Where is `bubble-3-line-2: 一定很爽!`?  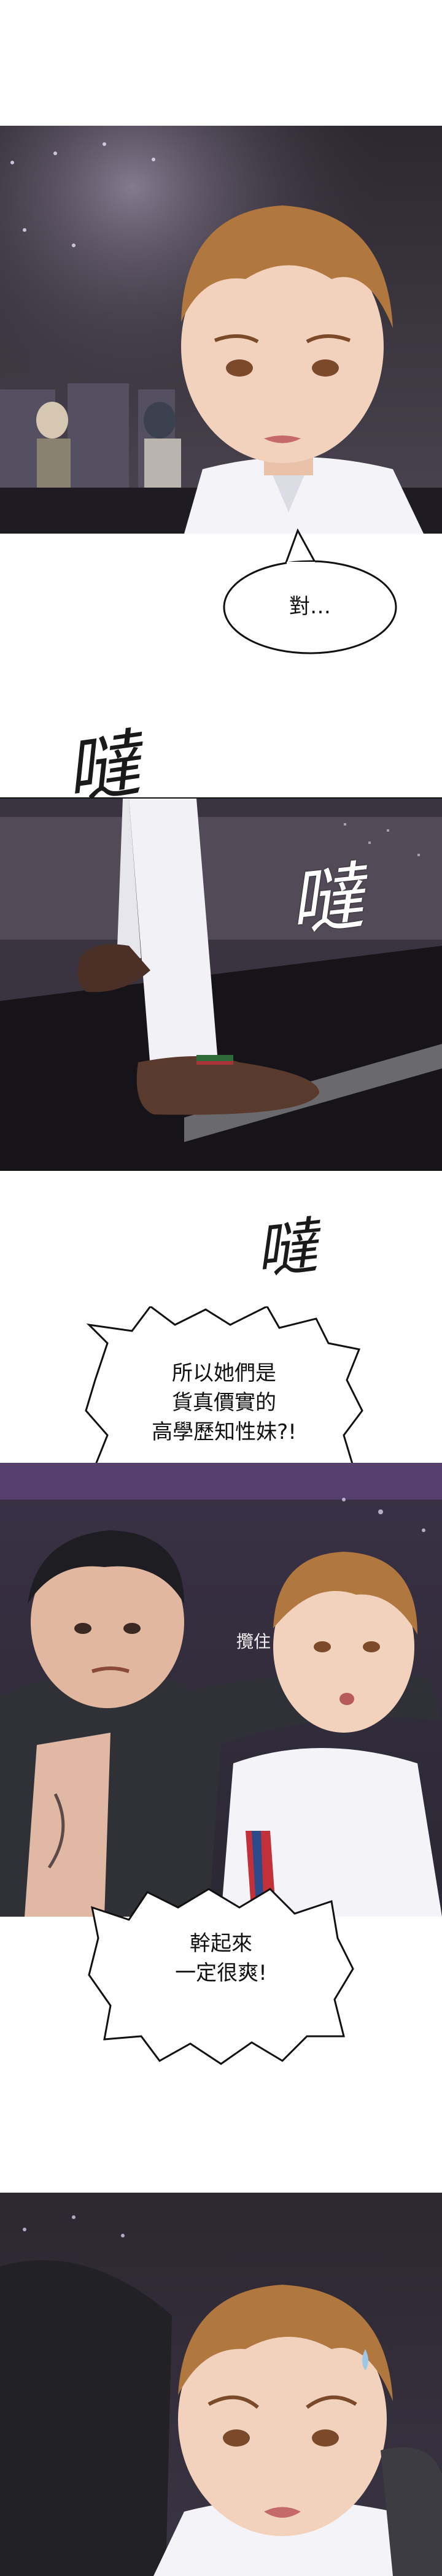 bubble-3-line-2: 一定很爽! is located at coordinates (221, 1973).